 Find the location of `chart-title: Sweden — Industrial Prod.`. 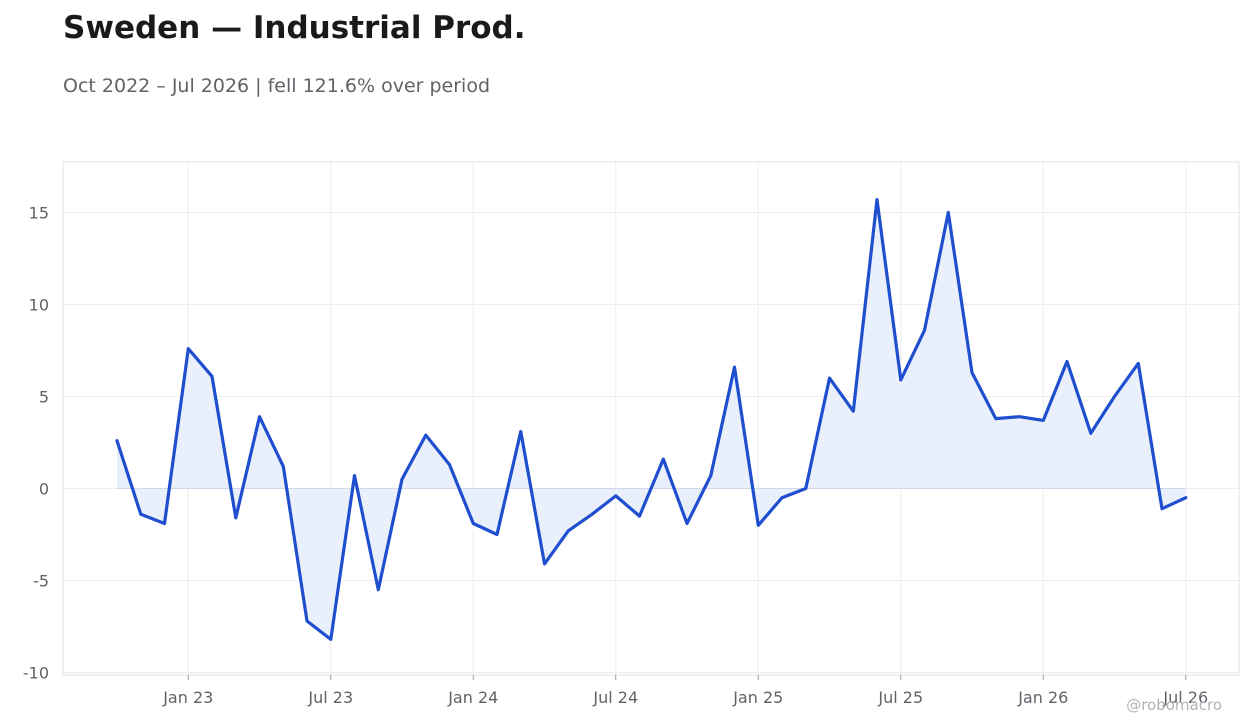

chart-title: Sweden — Industrial Prod. is located at coordinates (294, 28).